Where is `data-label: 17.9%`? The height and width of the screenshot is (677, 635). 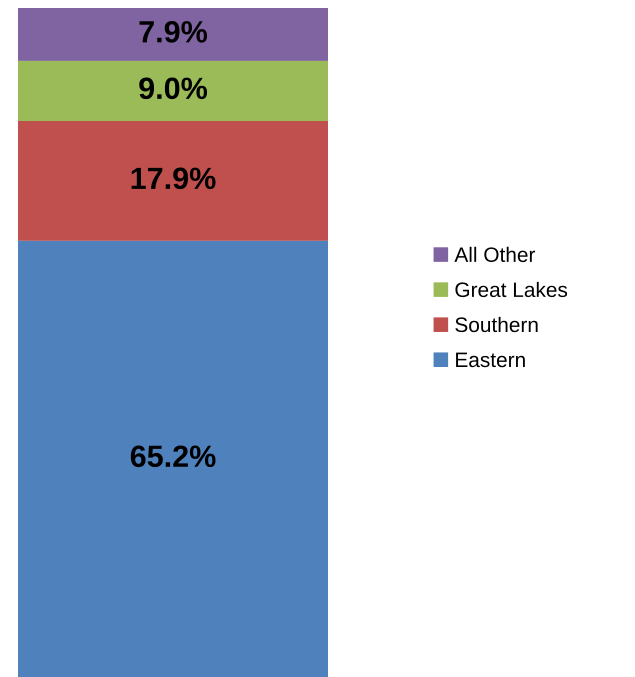
data-label: 17.9% is located at coordinates (174, 179).